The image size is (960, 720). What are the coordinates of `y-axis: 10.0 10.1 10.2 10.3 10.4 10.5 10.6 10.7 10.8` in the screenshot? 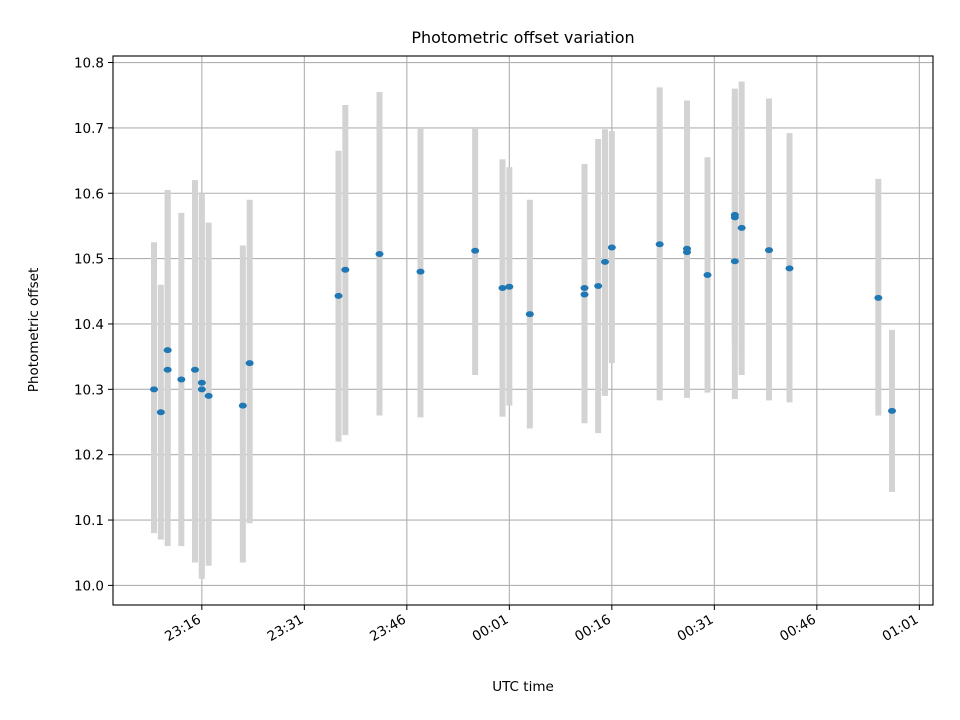 It's located at (93, 325).